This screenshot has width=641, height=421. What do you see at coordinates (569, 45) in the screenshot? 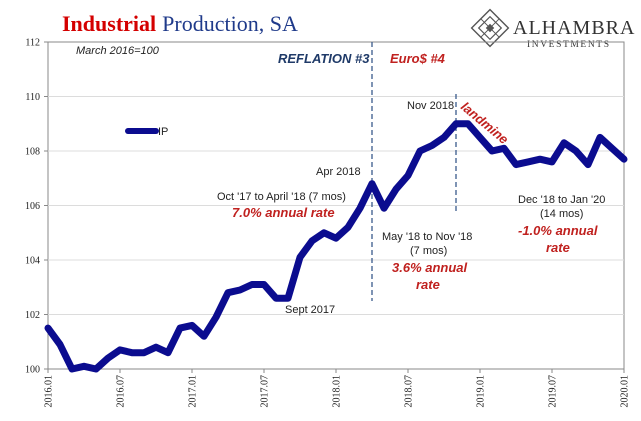
I see `logo-subtitle: INVESTMENTS` at bounding box center [569, 45].